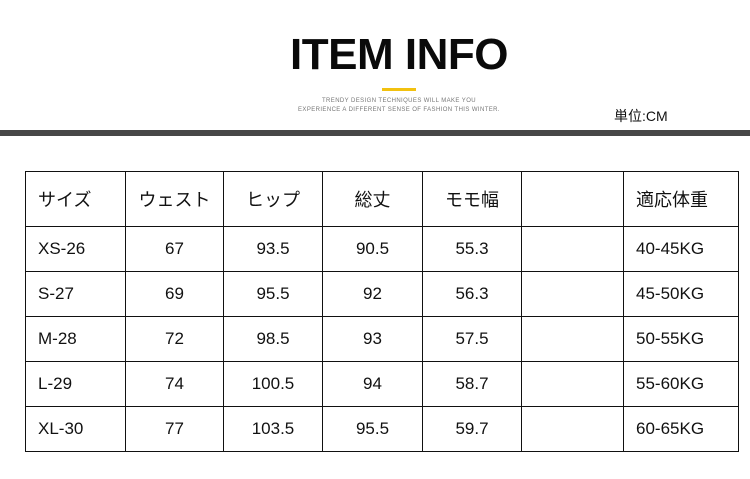 This screenshot has width=750, height=479. Describe the element at coordinates (681, 249) in the screenshot. I see `cell-weight: 40-45KG` at that location.